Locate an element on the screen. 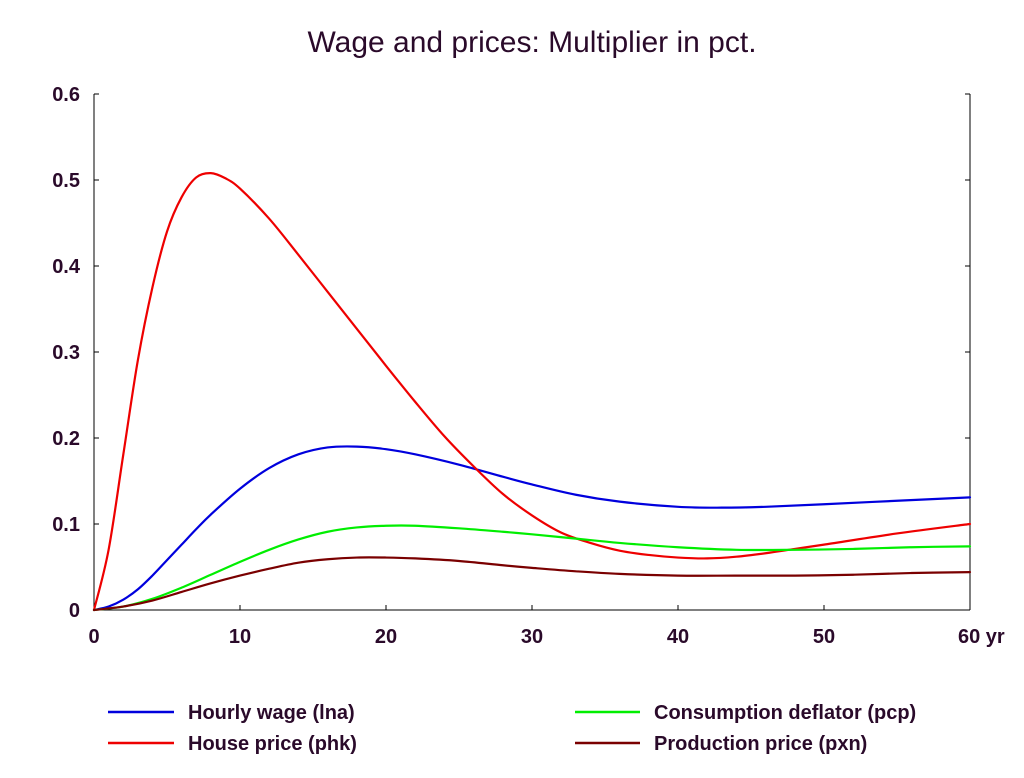 This screenshot has height=778, width=1024. legend-label: House price (phk) is located at coordinates (272, 744).